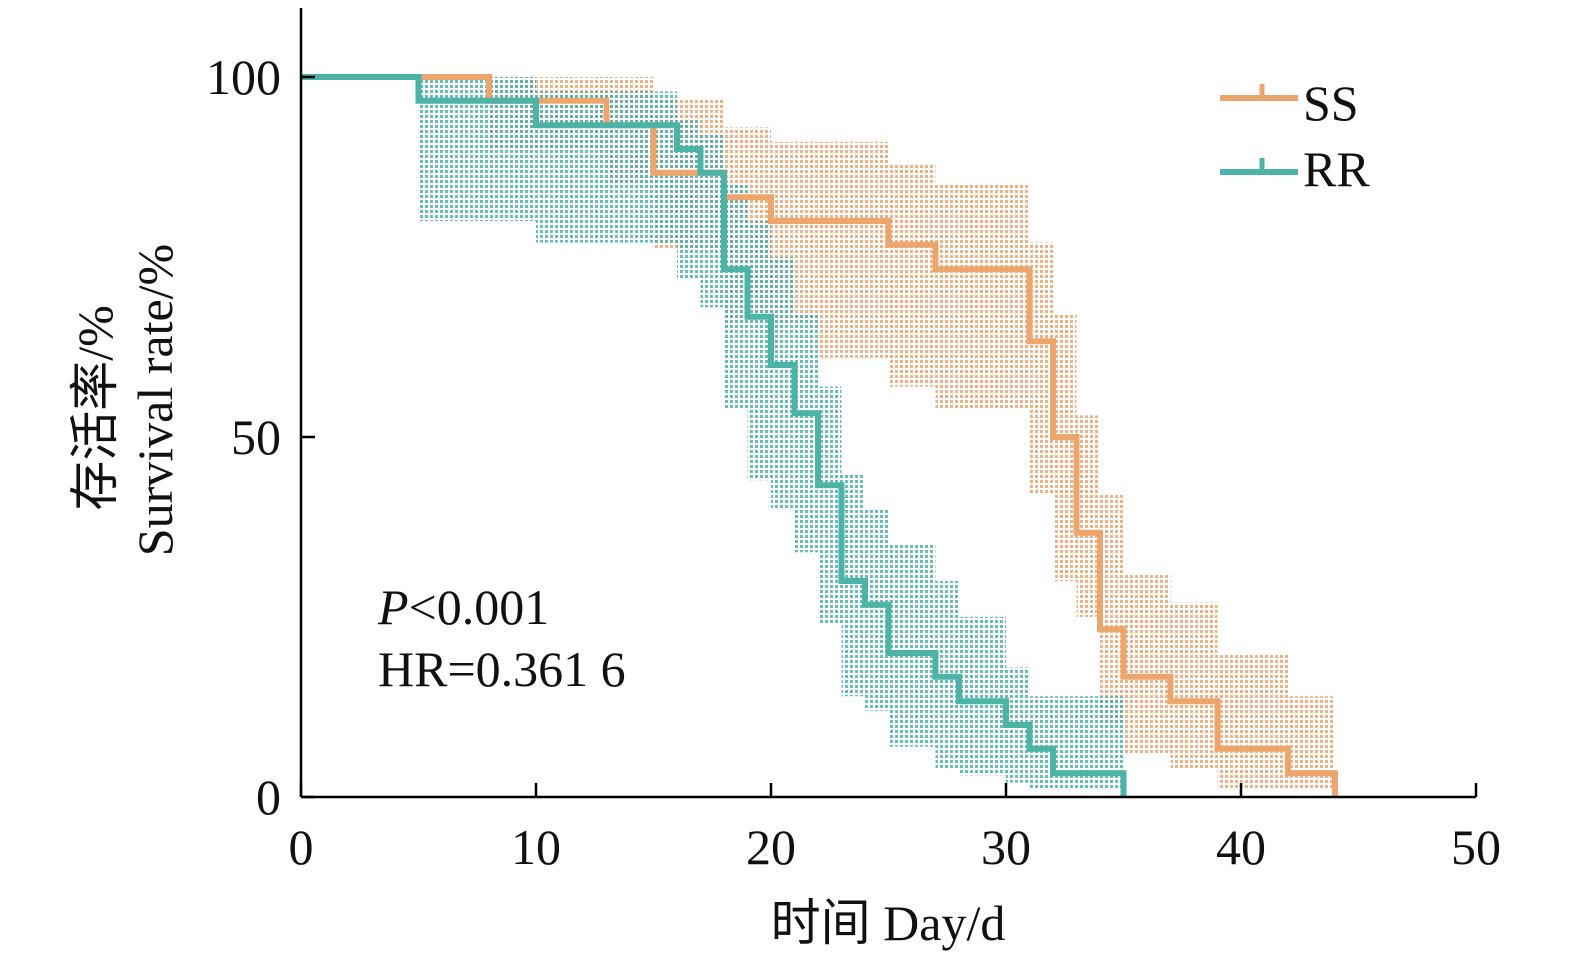  Describe the element at coordinates (1295, 136) in the screenshot. I see `legend: SS RR` at that location.